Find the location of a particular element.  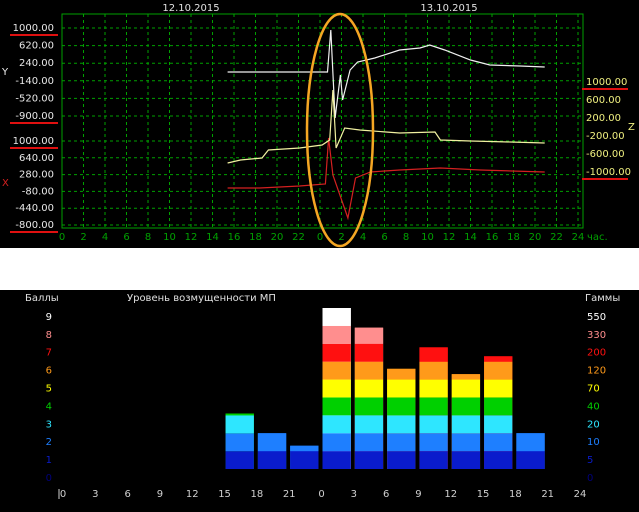

series-name: Z is located at coordinates (631, 127).